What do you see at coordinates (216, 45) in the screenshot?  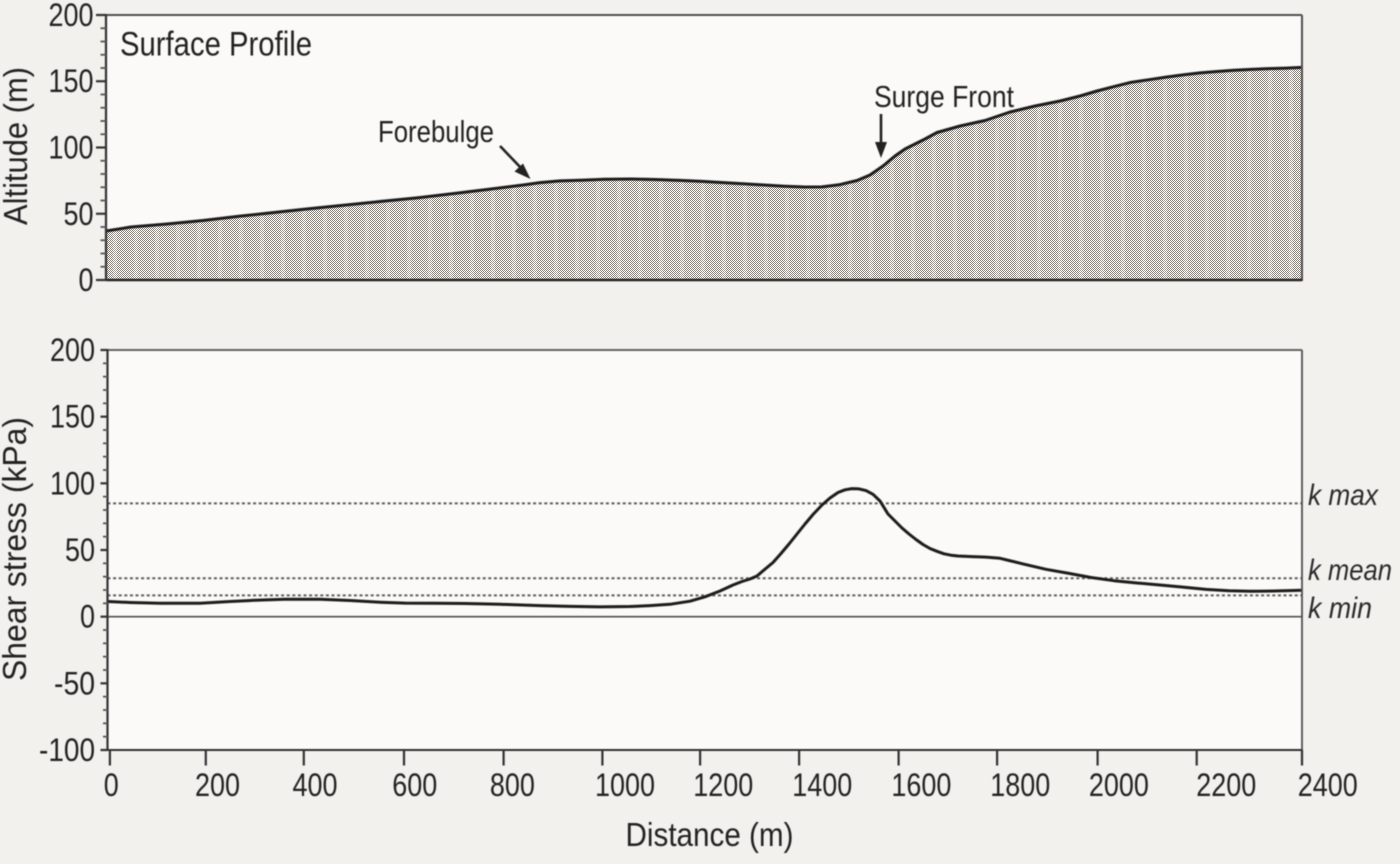 I see `svg-text: Surface Profile` at bounding box center [216, 45].